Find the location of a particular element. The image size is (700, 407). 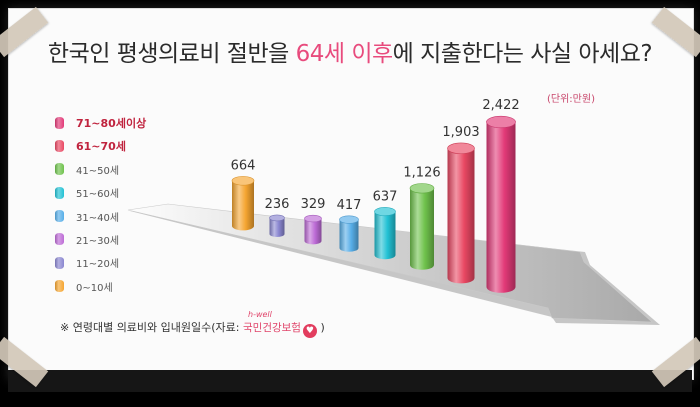

source-logo-top: h-well is located at coordinates (260, 314).